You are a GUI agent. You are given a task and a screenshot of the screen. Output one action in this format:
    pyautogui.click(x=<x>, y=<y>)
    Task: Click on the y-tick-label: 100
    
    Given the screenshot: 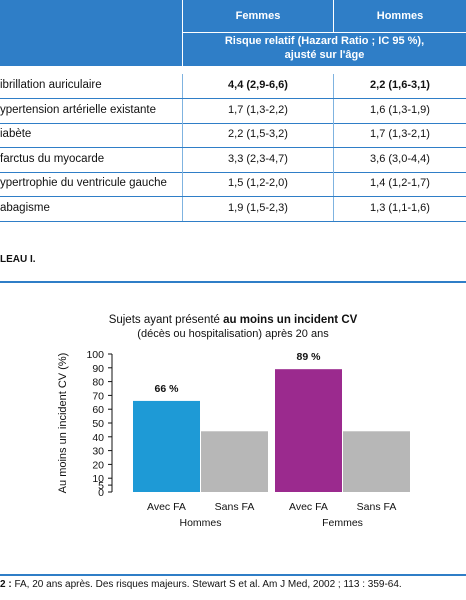 What is the action you would take?
    pyautogui.click(x=95, y=355)
    